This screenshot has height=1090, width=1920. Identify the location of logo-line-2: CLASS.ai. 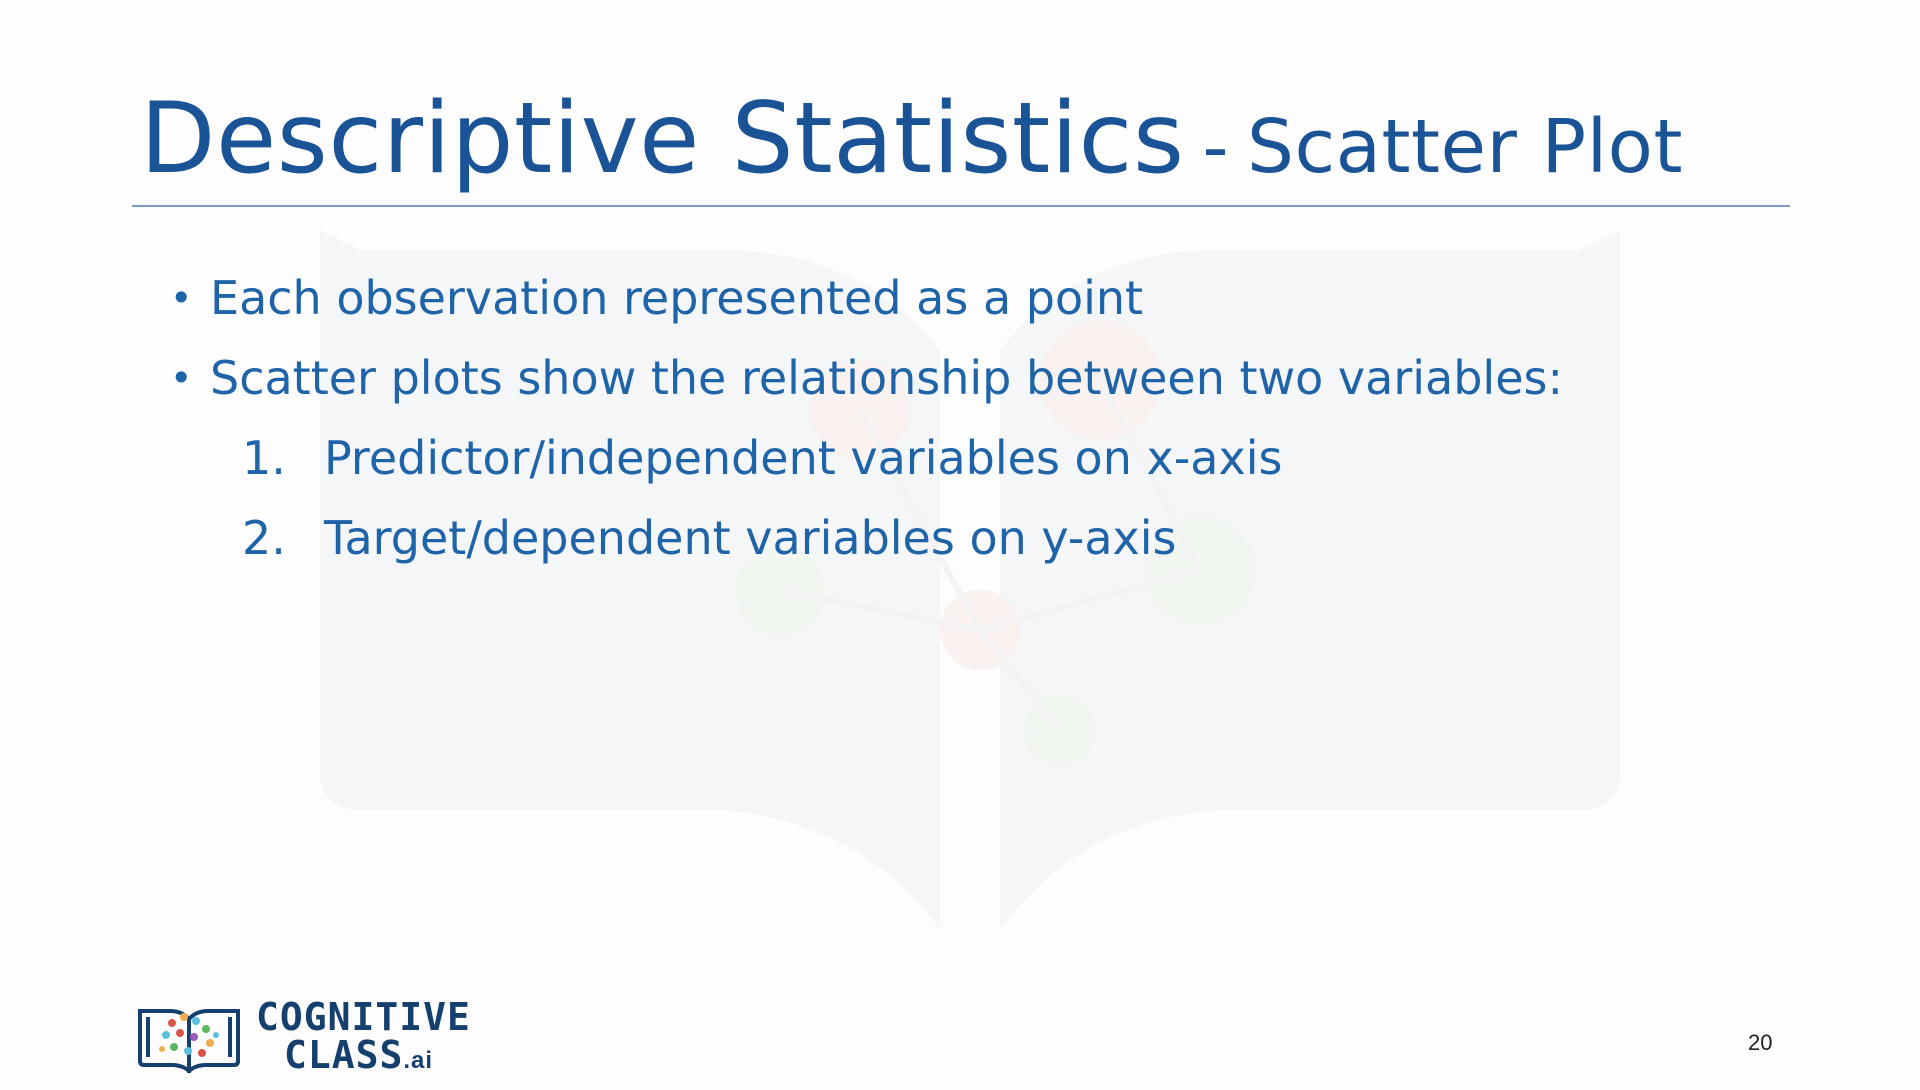
(377, 1058).